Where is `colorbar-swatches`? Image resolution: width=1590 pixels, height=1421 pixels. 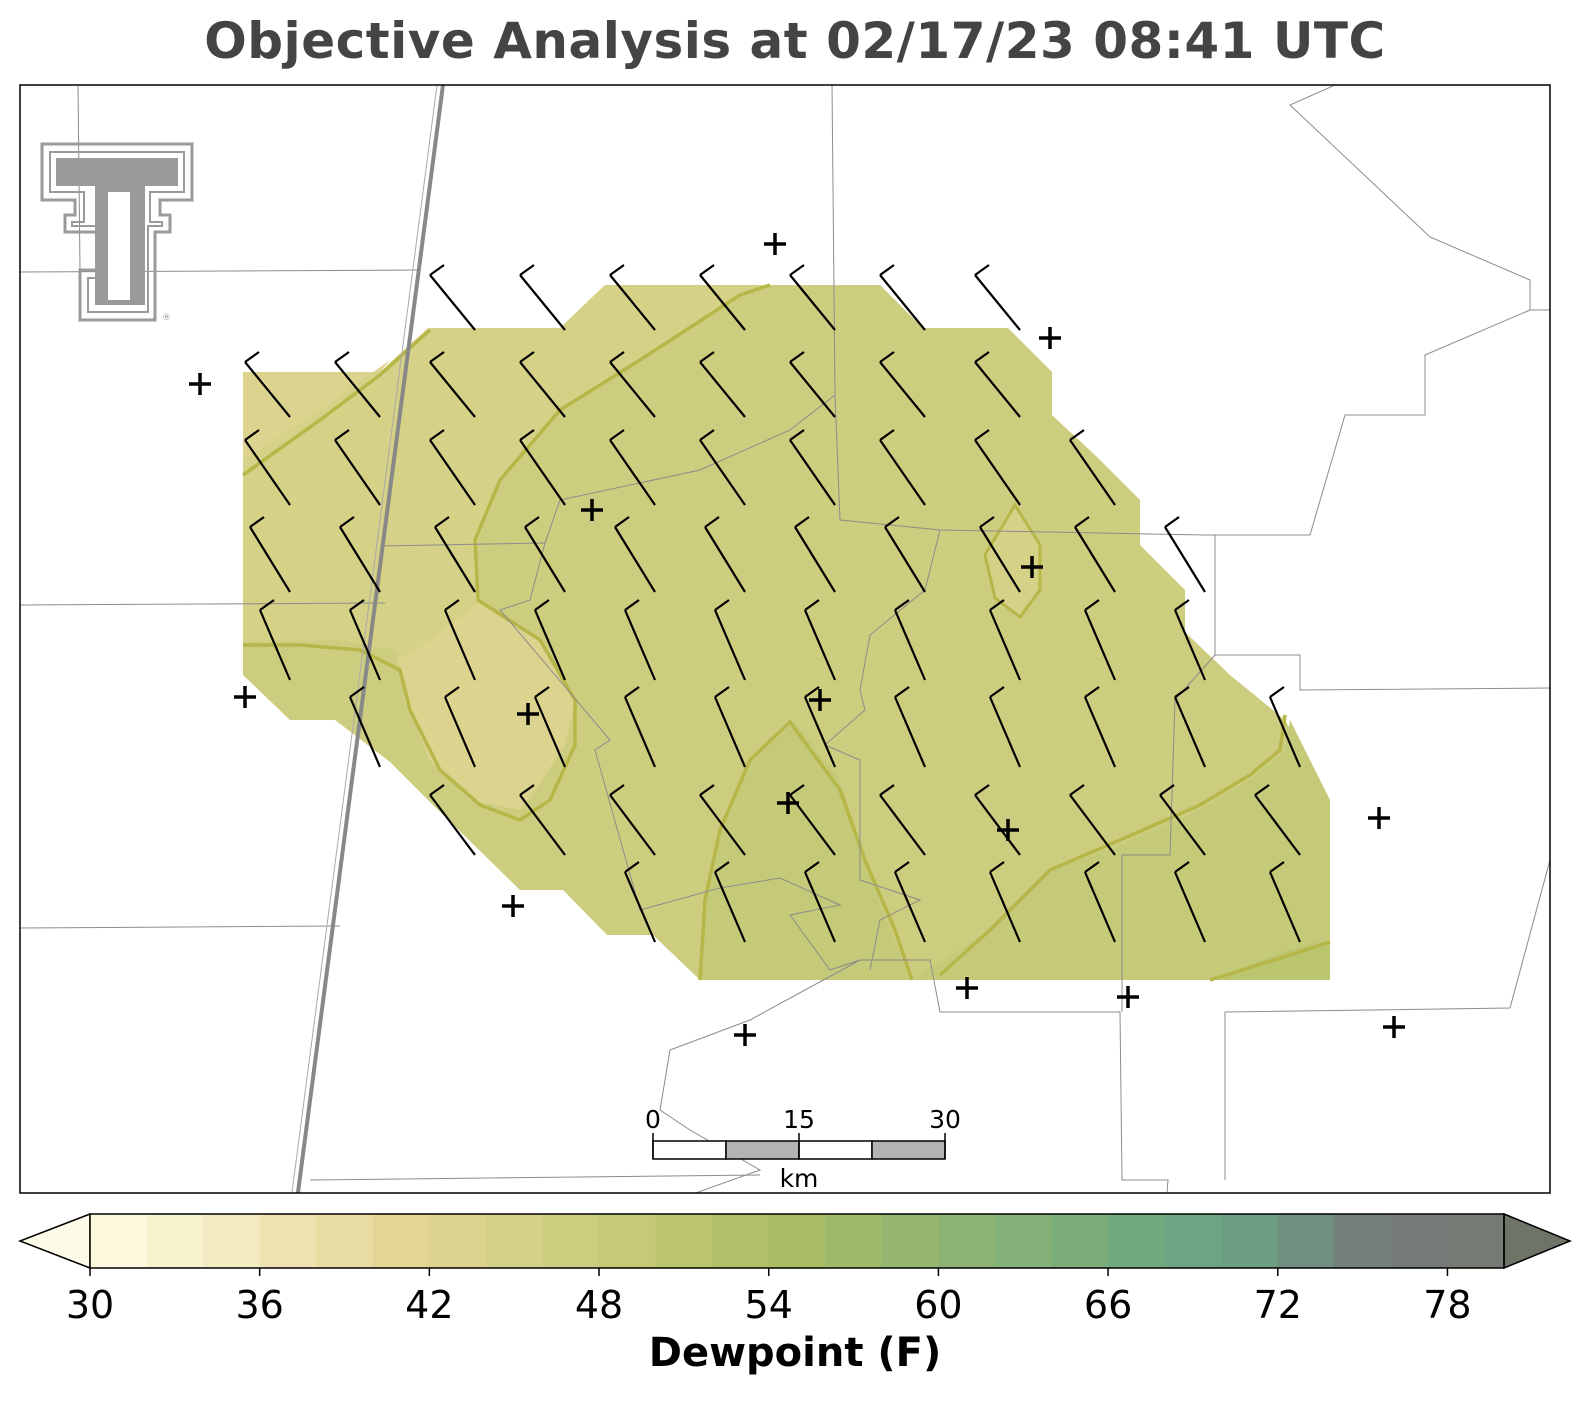 colorbar-swatches is located at coordinates (794, 1241).